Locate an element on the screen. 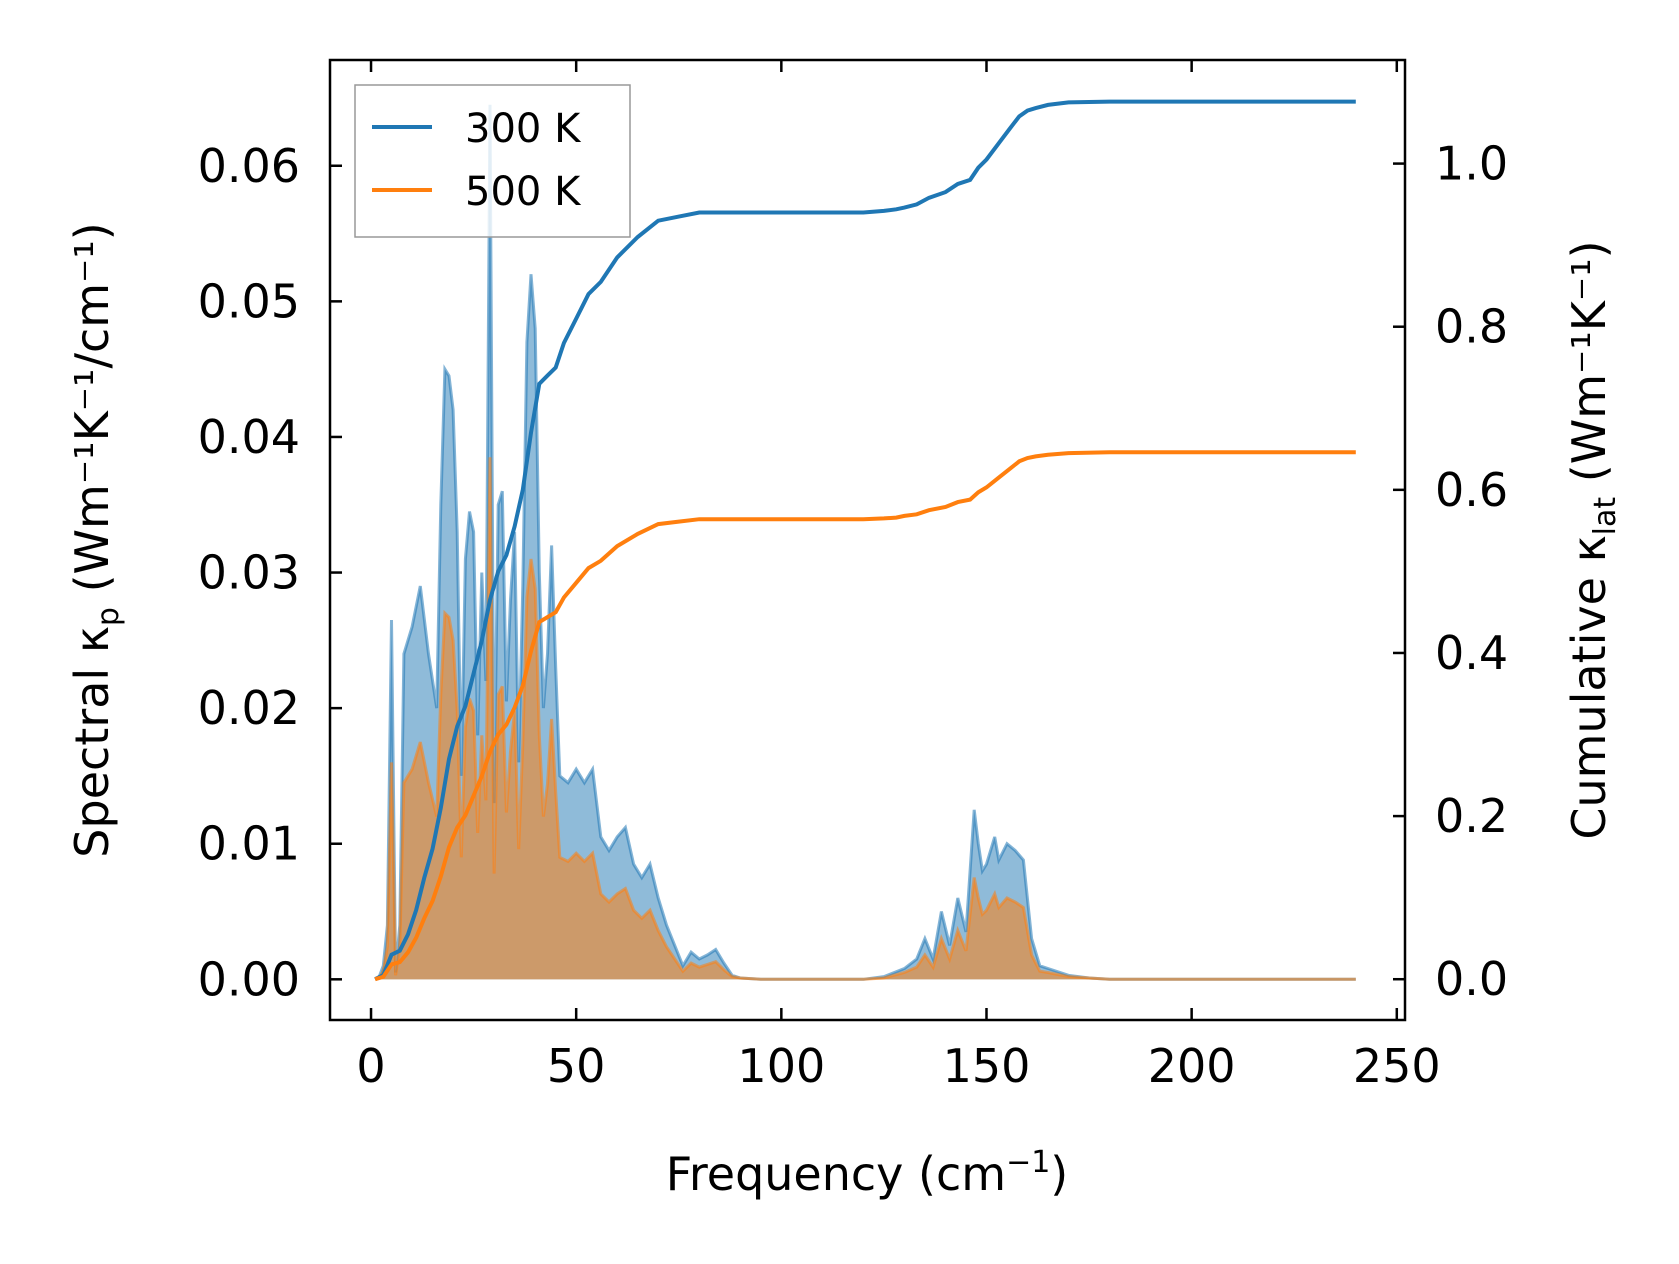 This screenshot has height=1264, width=1679. legend: 300 K 500 K is located at coordinates (492, 161).